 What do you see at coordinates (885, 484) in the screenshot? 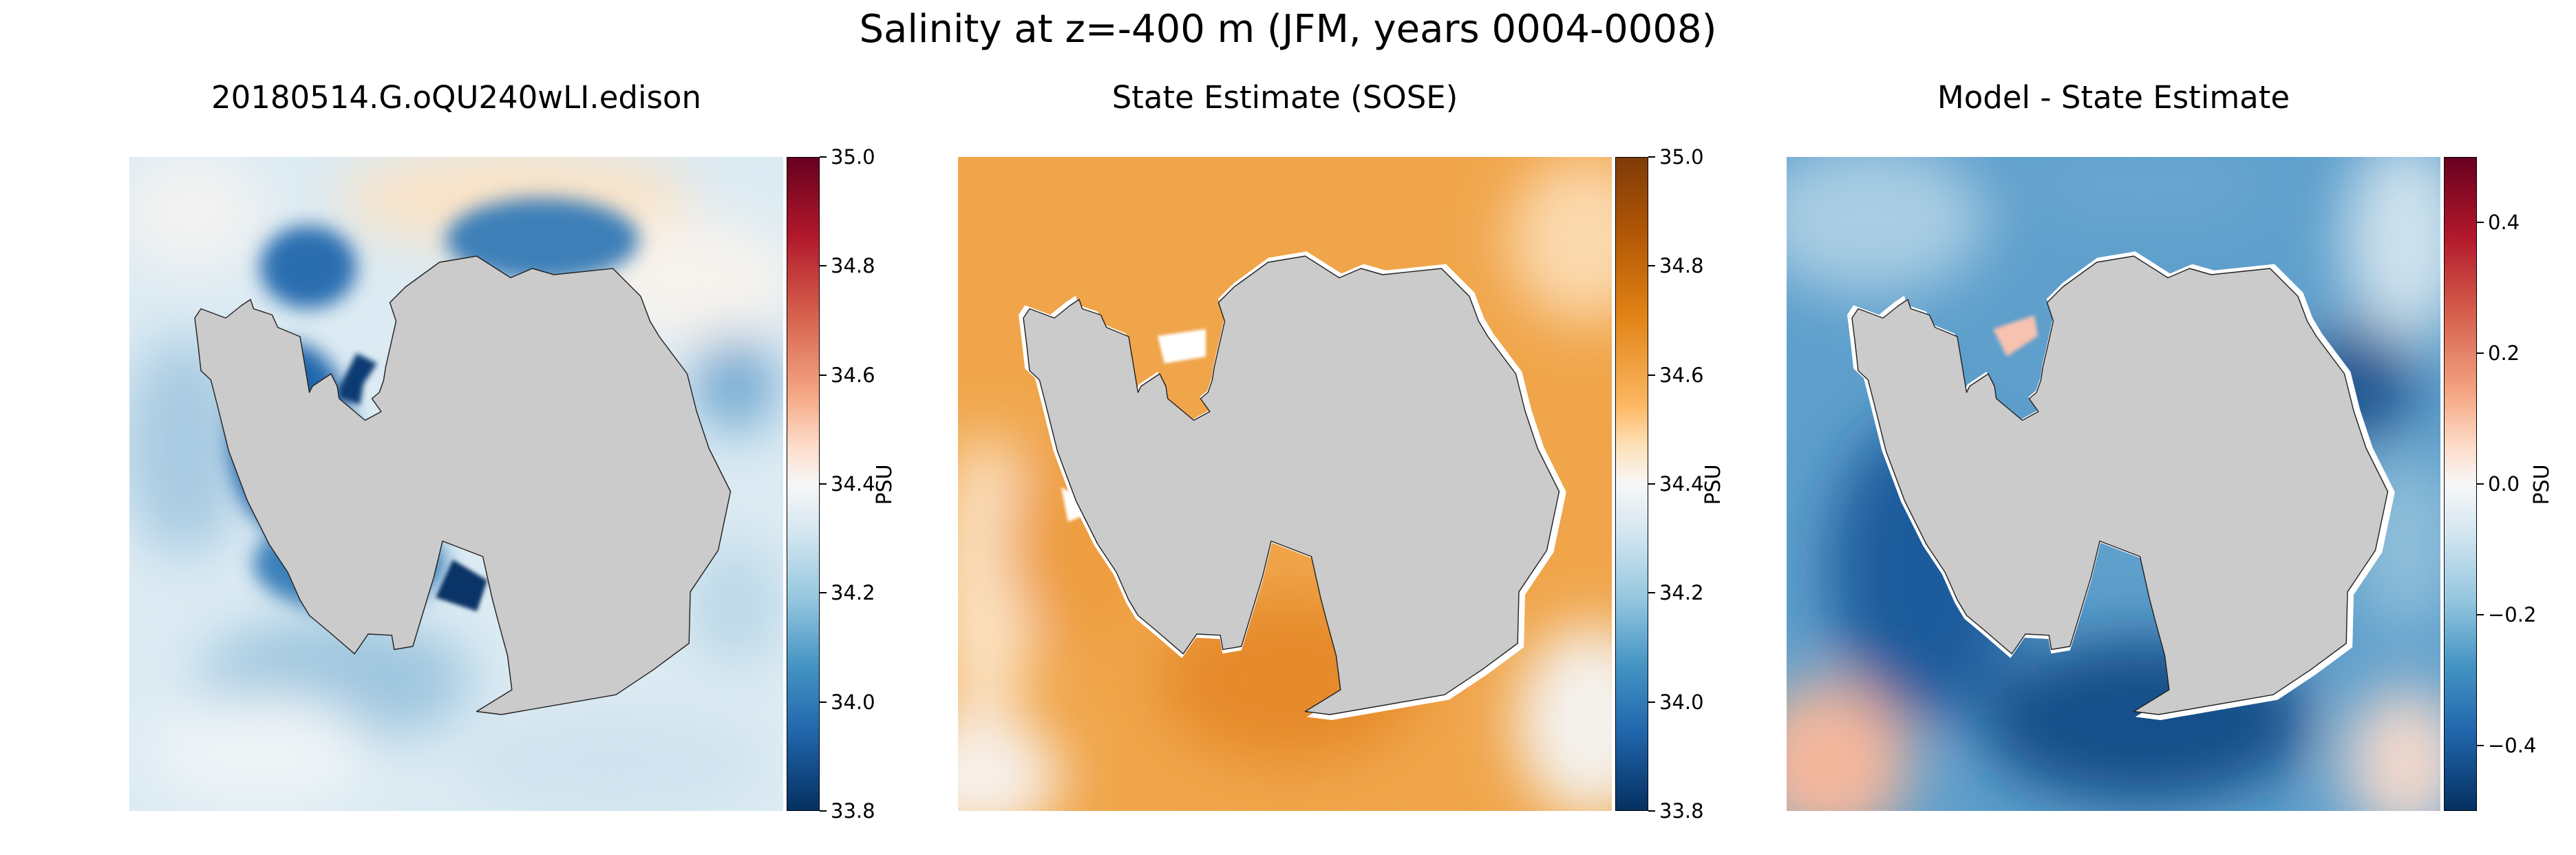
I see `panel-1-colorbar-label: PSU` at bounding box center [885, 484].